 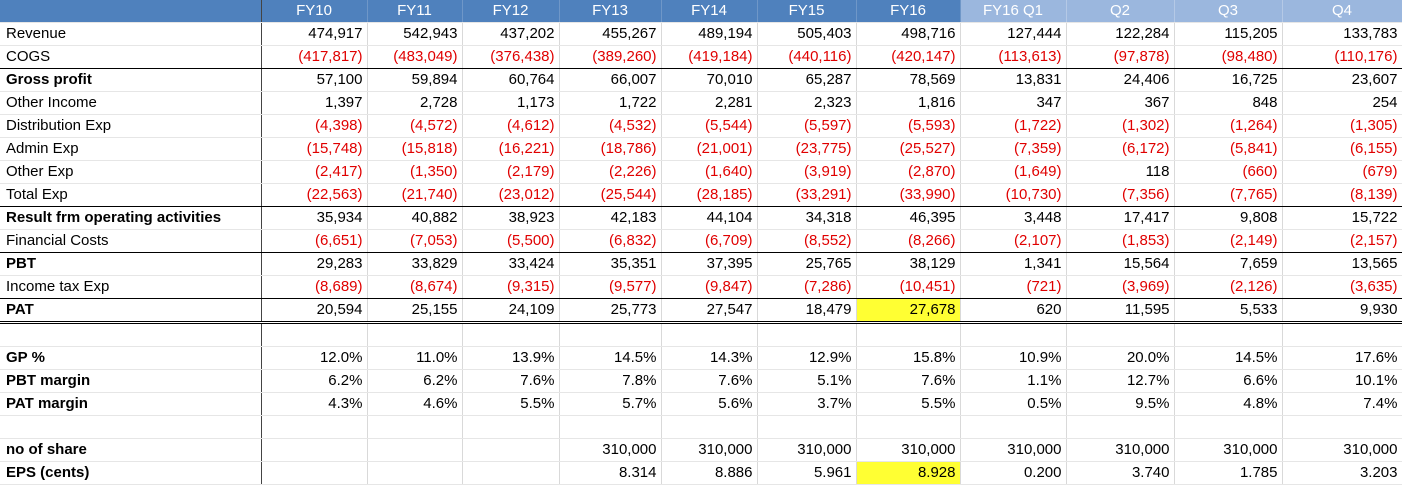 What do you see at coordinates (610, 218) in the screenshot?
I see `data-cell: 42,183` at bounding box center [610, 218].